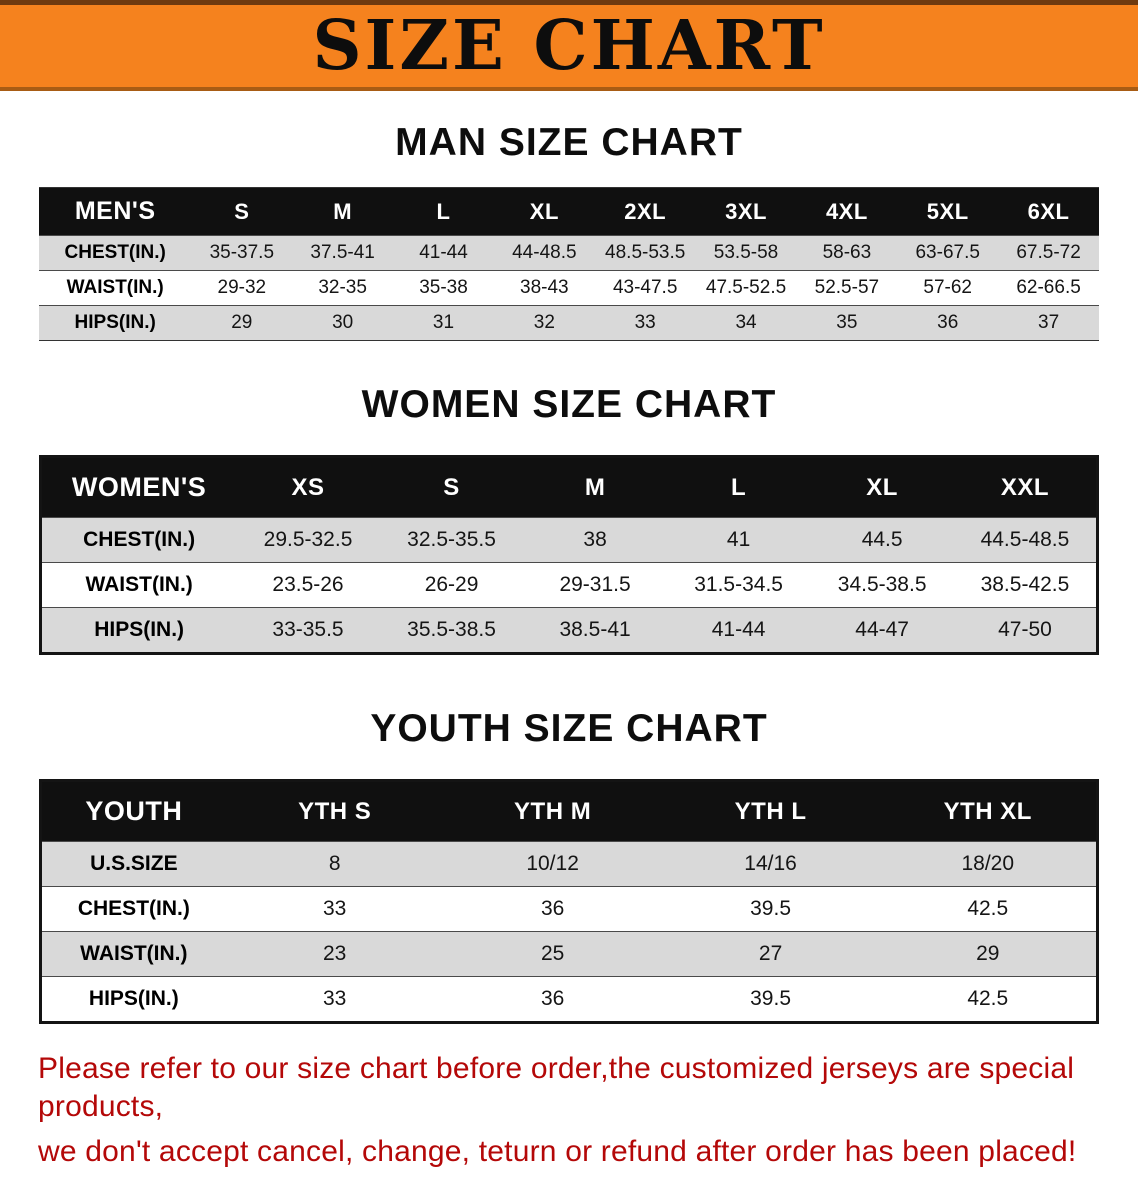 The image size is (1138, 1179). I want to click on size-value: 63-67.5, so click(948, 253).